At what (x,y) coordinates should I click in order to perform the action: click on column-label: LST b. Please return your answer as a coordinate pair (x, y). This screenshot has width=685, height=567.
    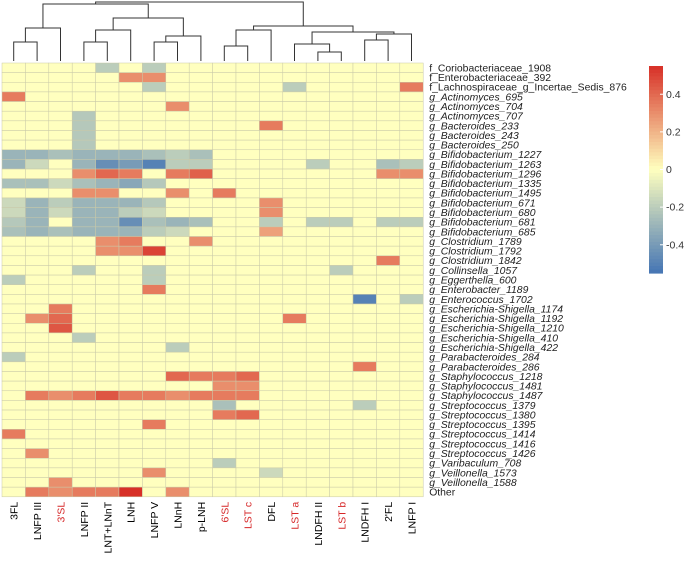
    Looking at the image, I should click on (342, 516).